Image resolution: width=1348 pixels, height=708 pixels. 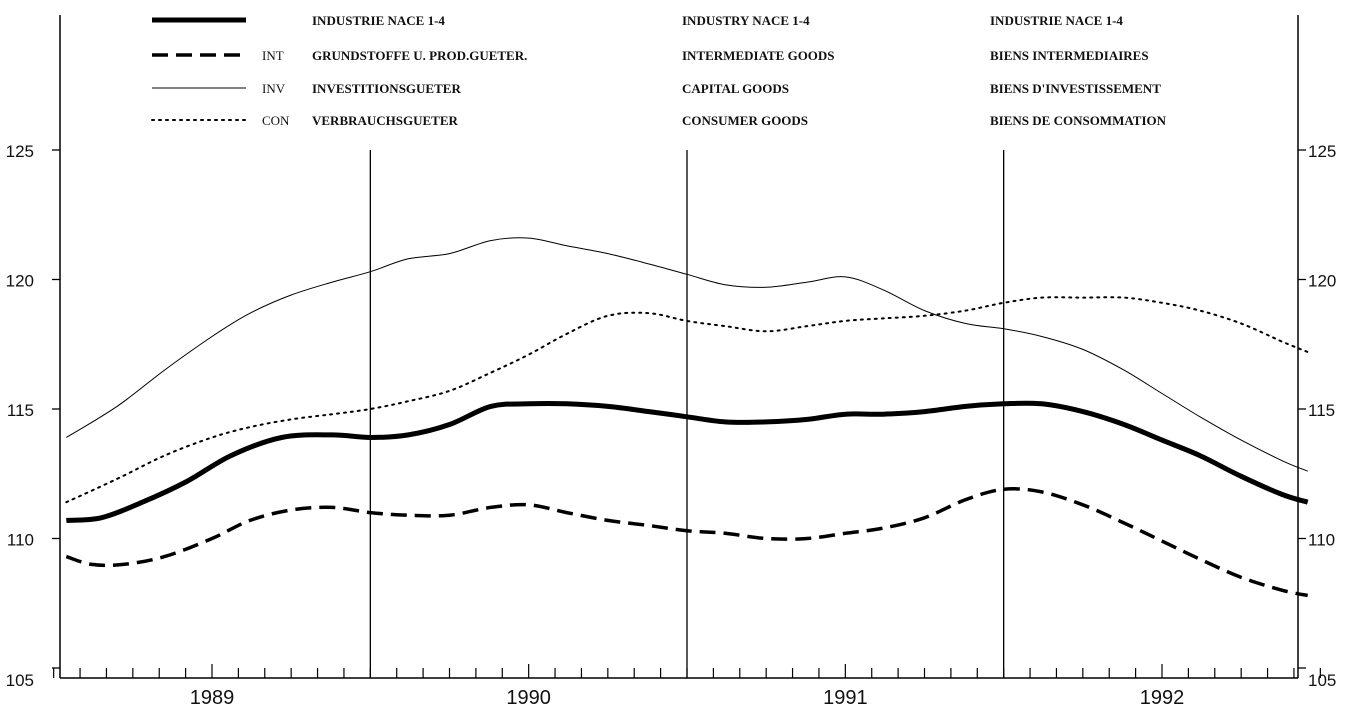 I want to click on legend-label-de: INDUSTRIE NACE 1-4, so click(x=378, y=20).